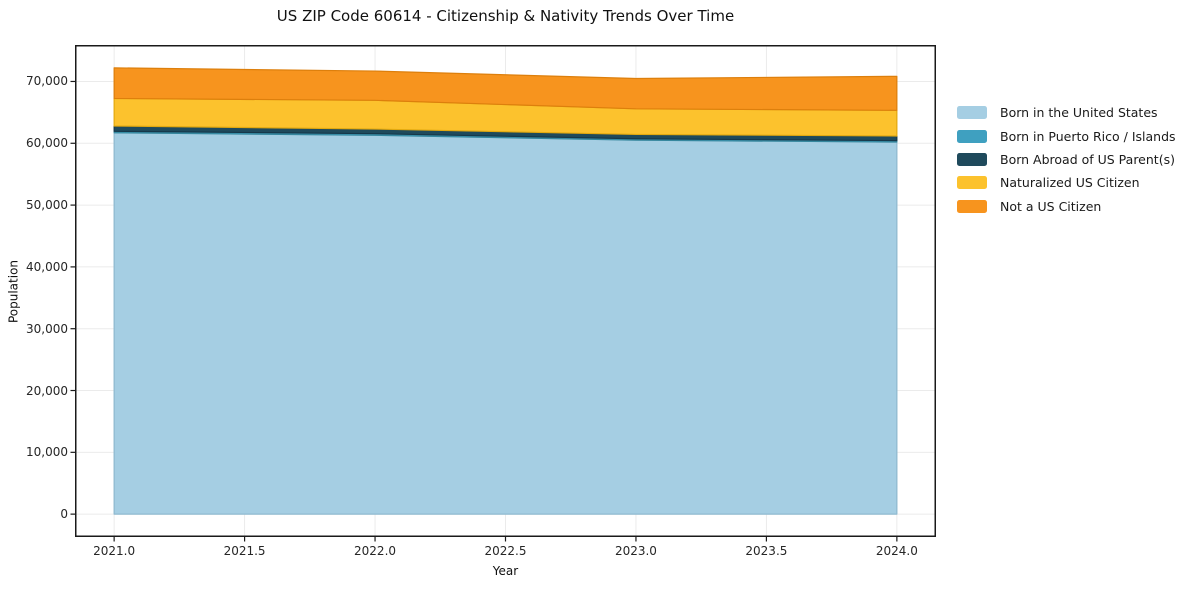 The width and height of the screenshot is (1189, 590). What do you see at coordinates (505, 551) in the screenshot?
I see `x-tick-label: 2022.5` at bounding box center [505, 551].